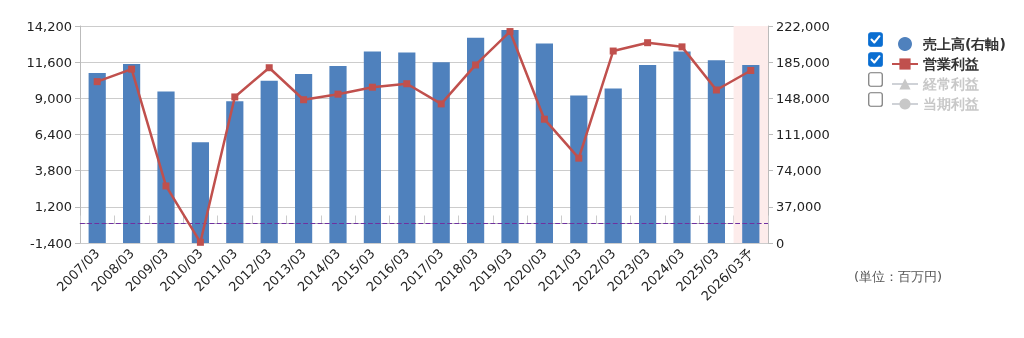 The image size is (1024, 338). I want to click on y-tick-label: 1,200, so click(53, 207).